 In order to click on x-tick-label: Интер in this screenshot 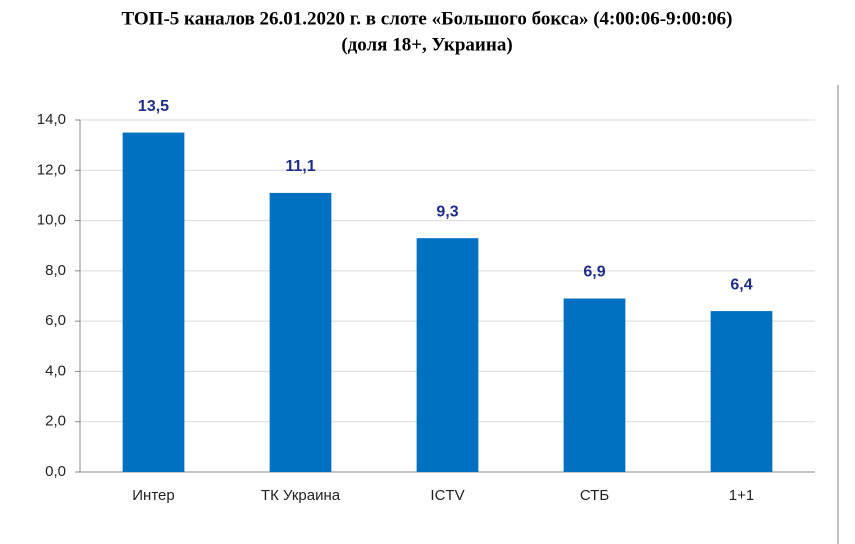, I will do `click(153, 495)`.